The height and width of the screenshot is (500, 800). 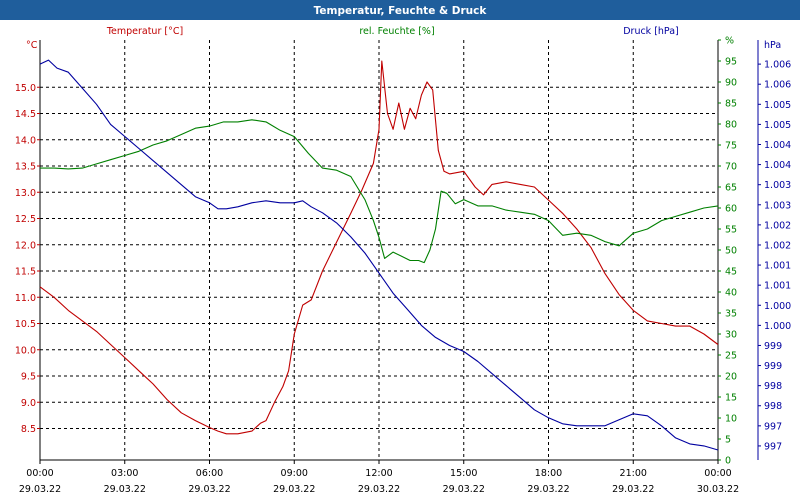 I want to click on temperature-axis-label: Temperatur [°C], so click(x=144, y=31).